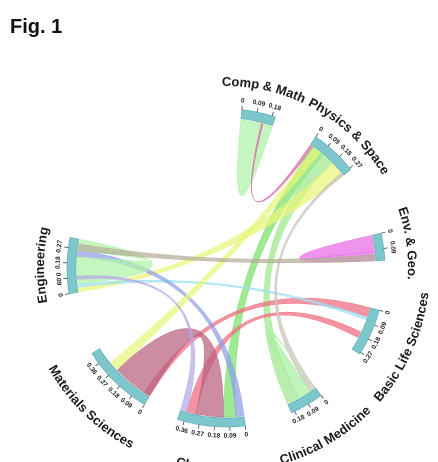  I want to click on group-title-2: Env. & Geo., so click(407, 242).